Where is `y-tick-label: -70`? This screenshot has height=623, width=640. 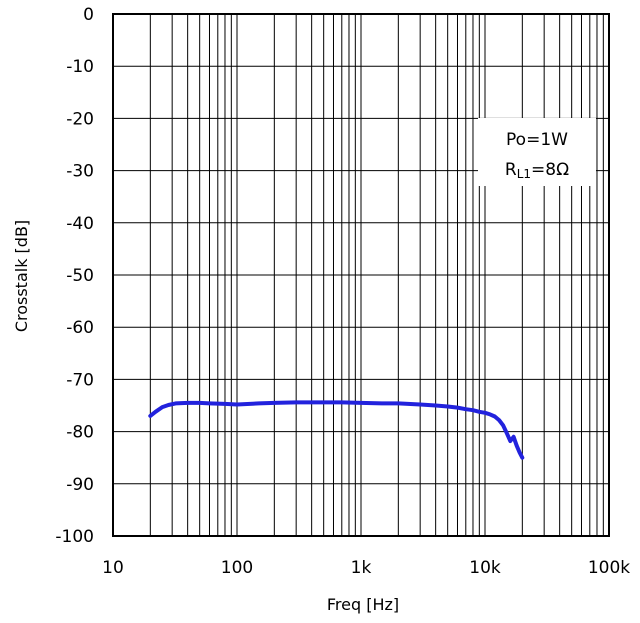
y-tick-label: -70 is located at coordinates (80, 380).